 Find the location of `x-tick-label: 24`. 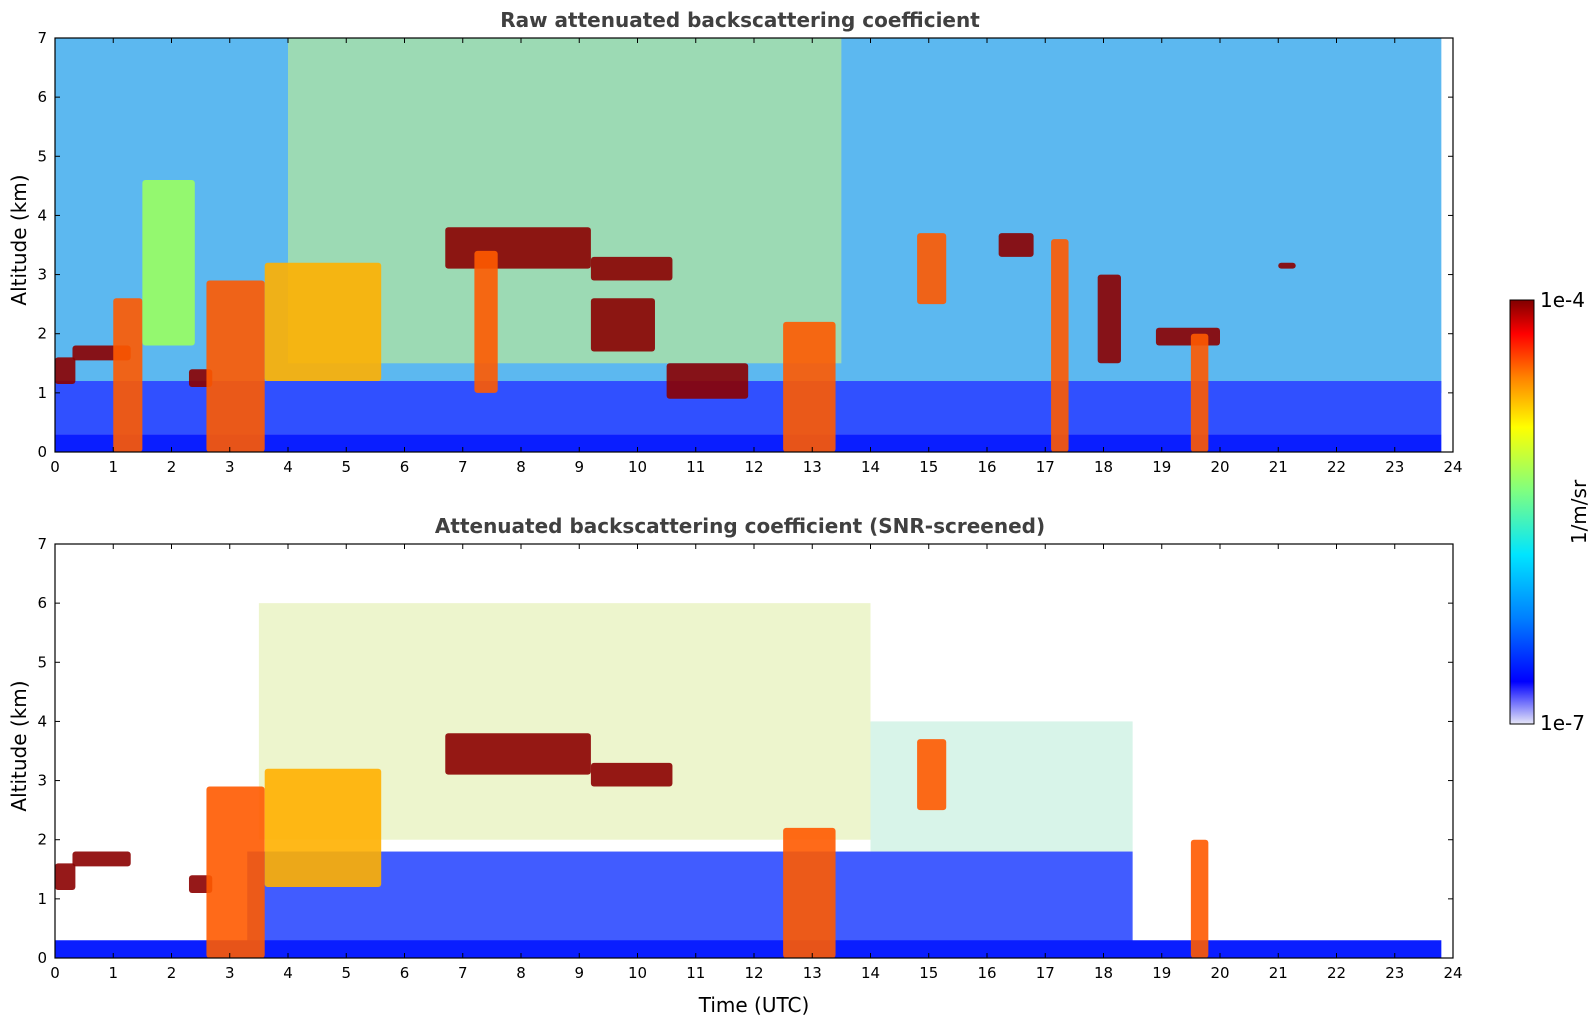

x-tick-label: 24 is located at coordinates (1452, 973).